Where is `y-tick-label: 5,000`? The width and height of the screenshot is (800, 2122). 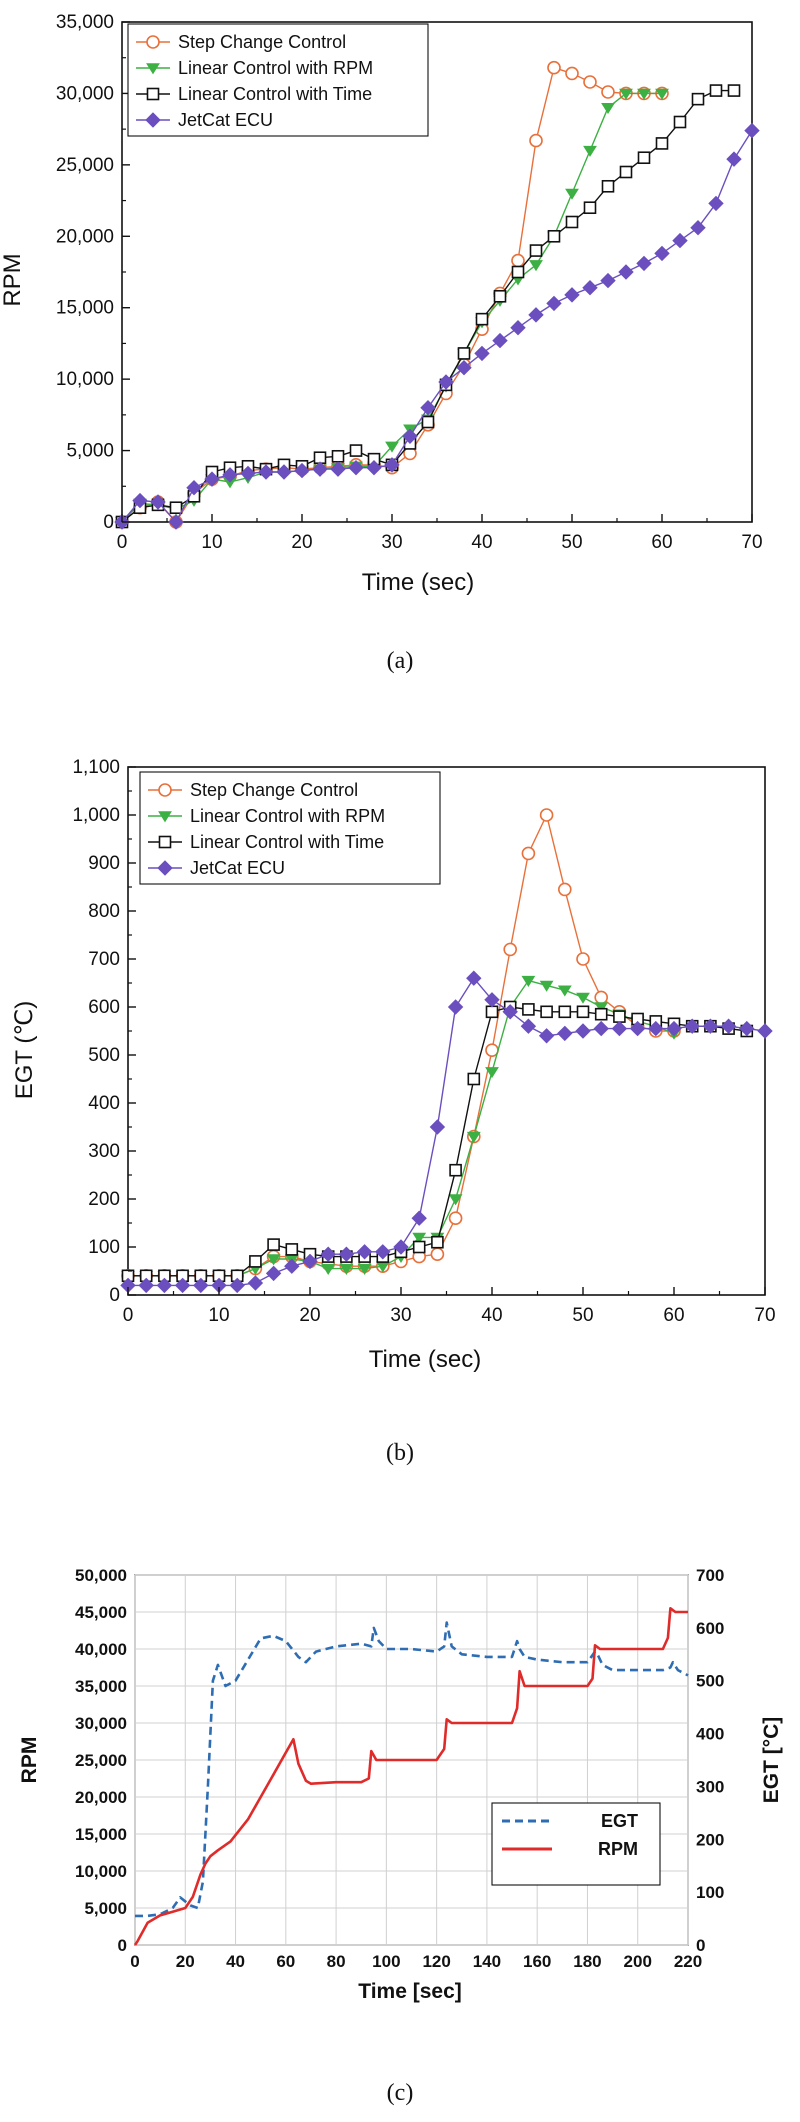 y-tick-label: 5,000 is located at coordinates (90, 451).